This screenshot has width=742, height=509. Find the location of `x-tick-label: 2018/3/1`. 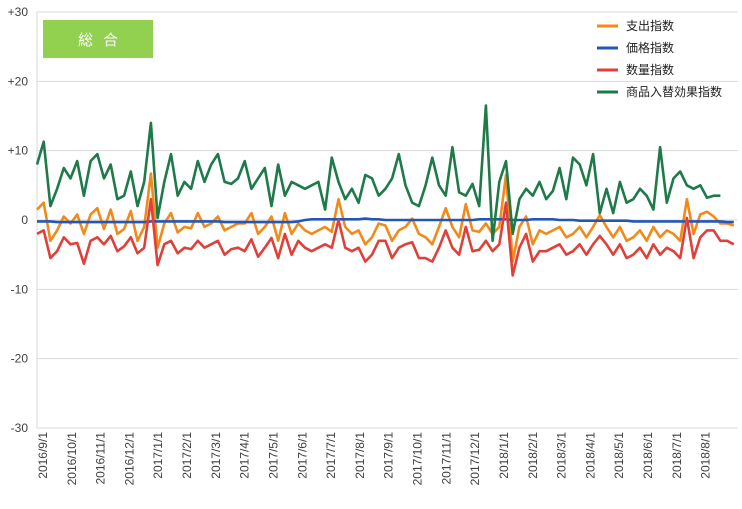

x-tick-label: 2018/3/1 is located at coordinates (562, 455).